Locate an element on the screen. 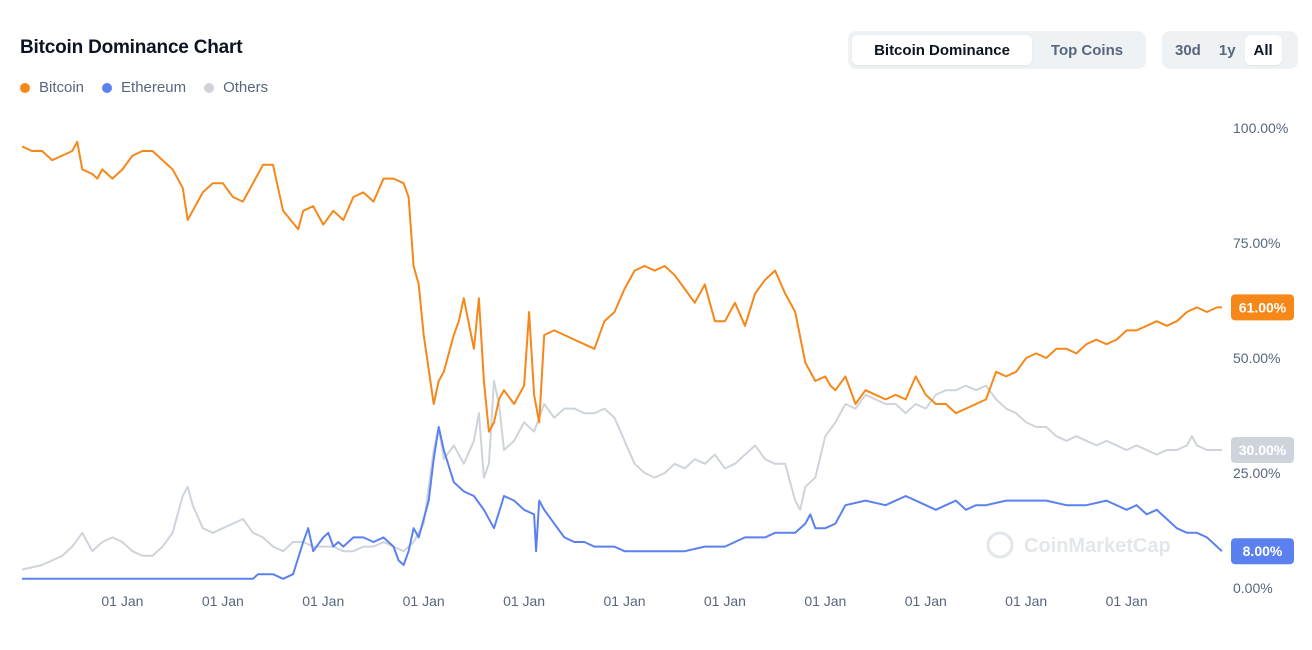 The width and height of the screenshot is (1312, 650). range-selector: 30d 1y All is located at coordinates (1230, 50).